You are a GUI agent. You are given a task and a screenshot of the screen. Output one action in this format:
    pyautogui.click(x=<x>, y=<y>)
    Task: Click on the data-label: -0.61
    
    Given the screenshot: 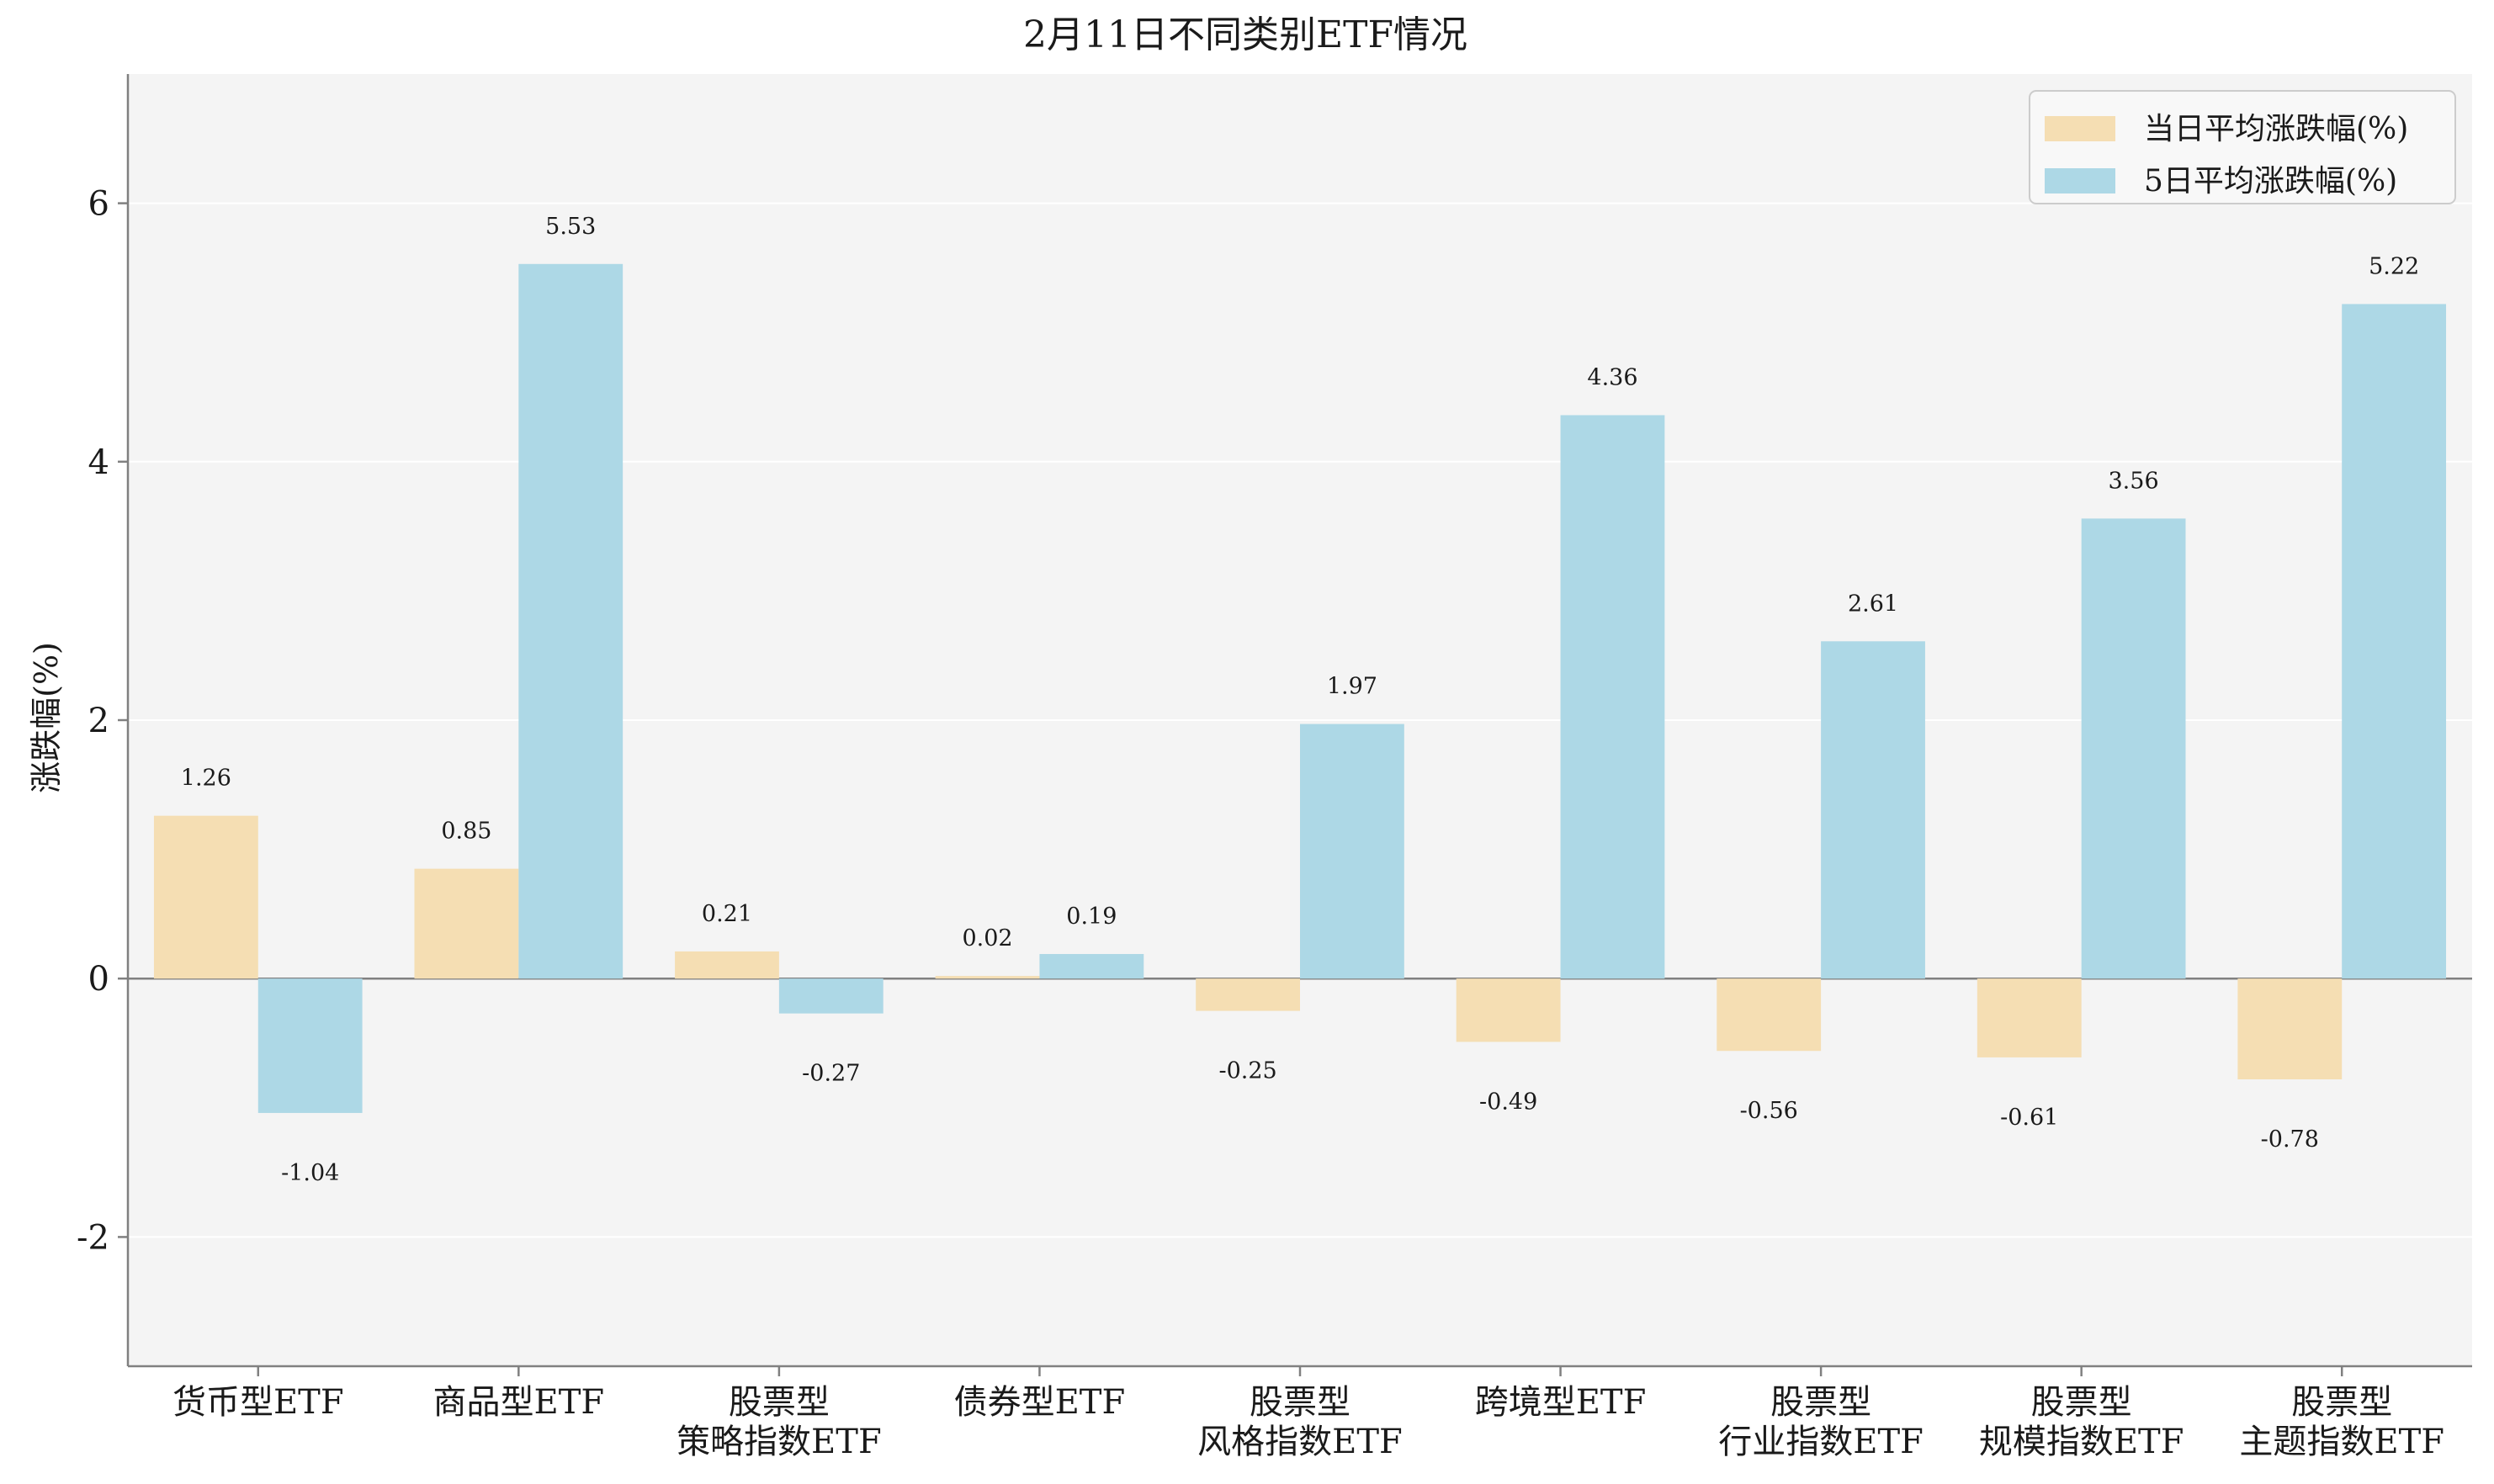 What is the action you would take?
    pyautogui.click(x=2029, y=1118)
    